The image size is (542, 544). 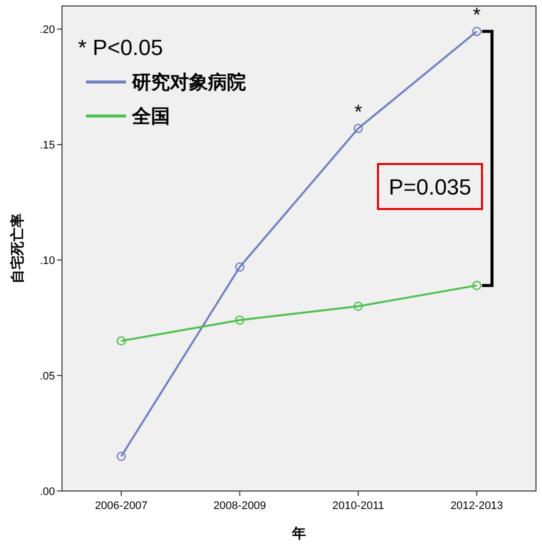 I want to click on x-tick-label: 2006-2007, so click(x=121, y=506).